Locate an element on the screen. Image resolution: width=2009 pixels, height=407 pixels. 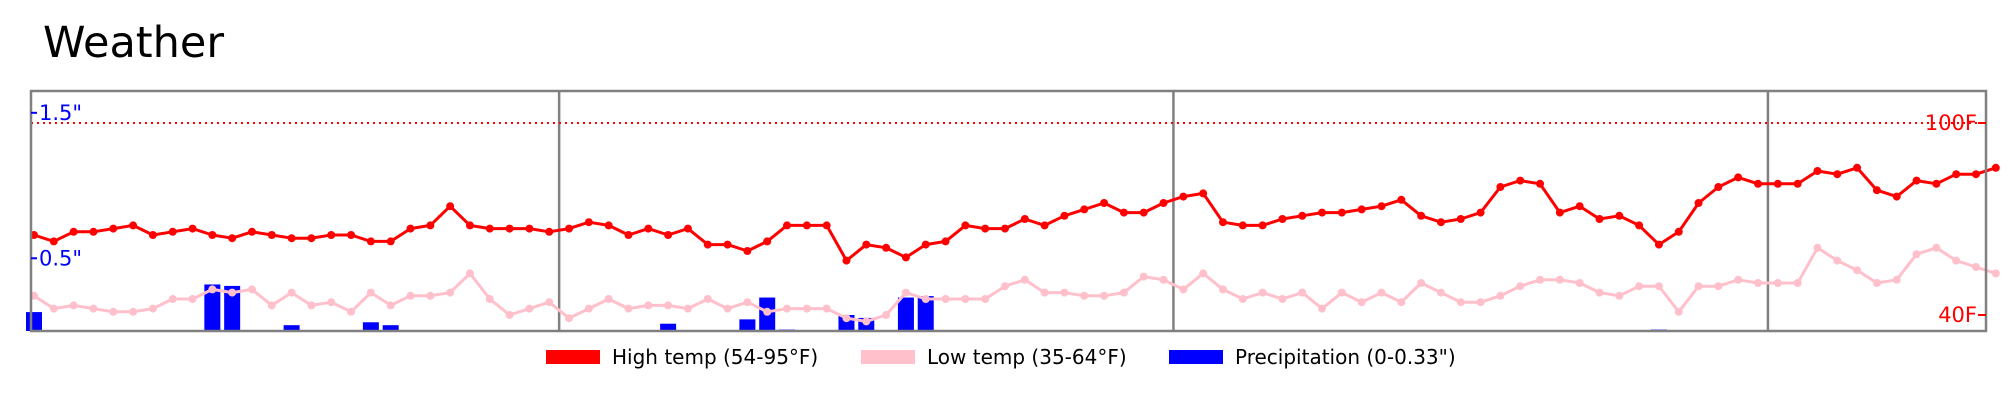
legend-label-low: Low temp (35-64°F) is located at coordinates (1027, 357).